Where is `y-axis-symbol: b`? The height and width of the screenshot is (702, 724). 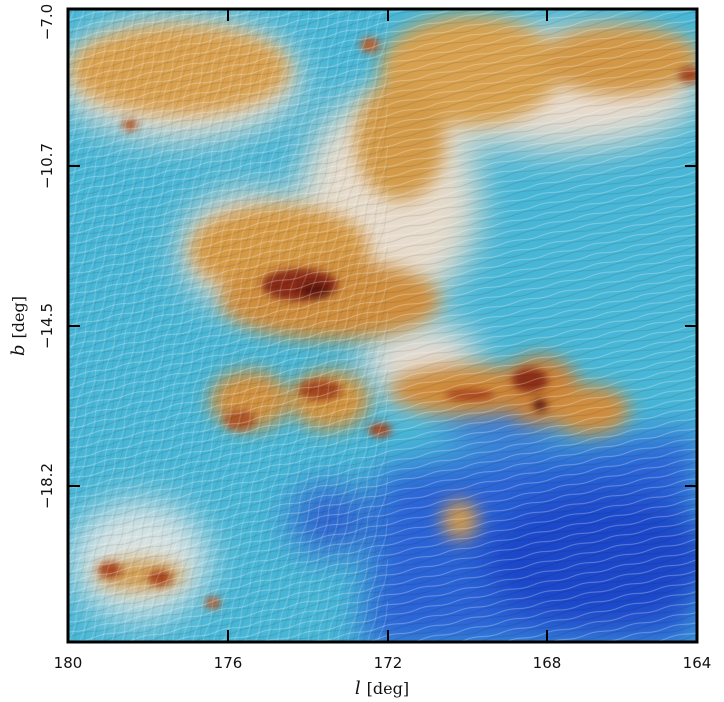 y-axis-symbol: b is located at coordinates (18, 350).